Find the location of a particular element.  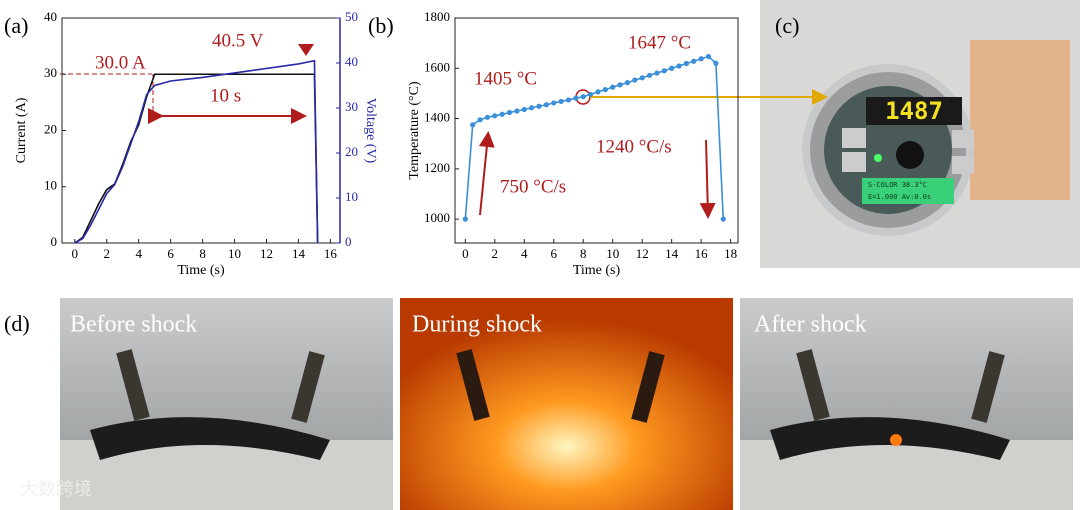

y-tick-label: 1000 is located at coordinates (437, 217).